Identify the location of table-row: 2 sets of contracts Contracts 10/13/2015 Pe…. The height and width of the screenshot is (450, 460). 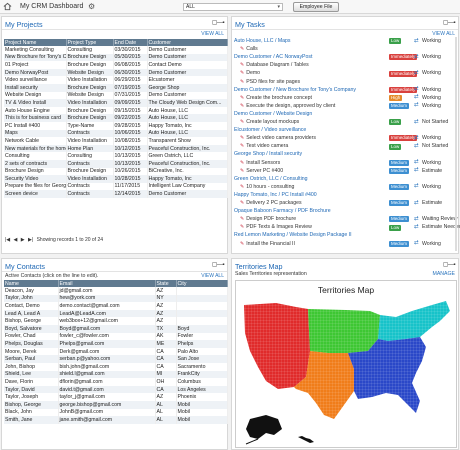
(116, 163).